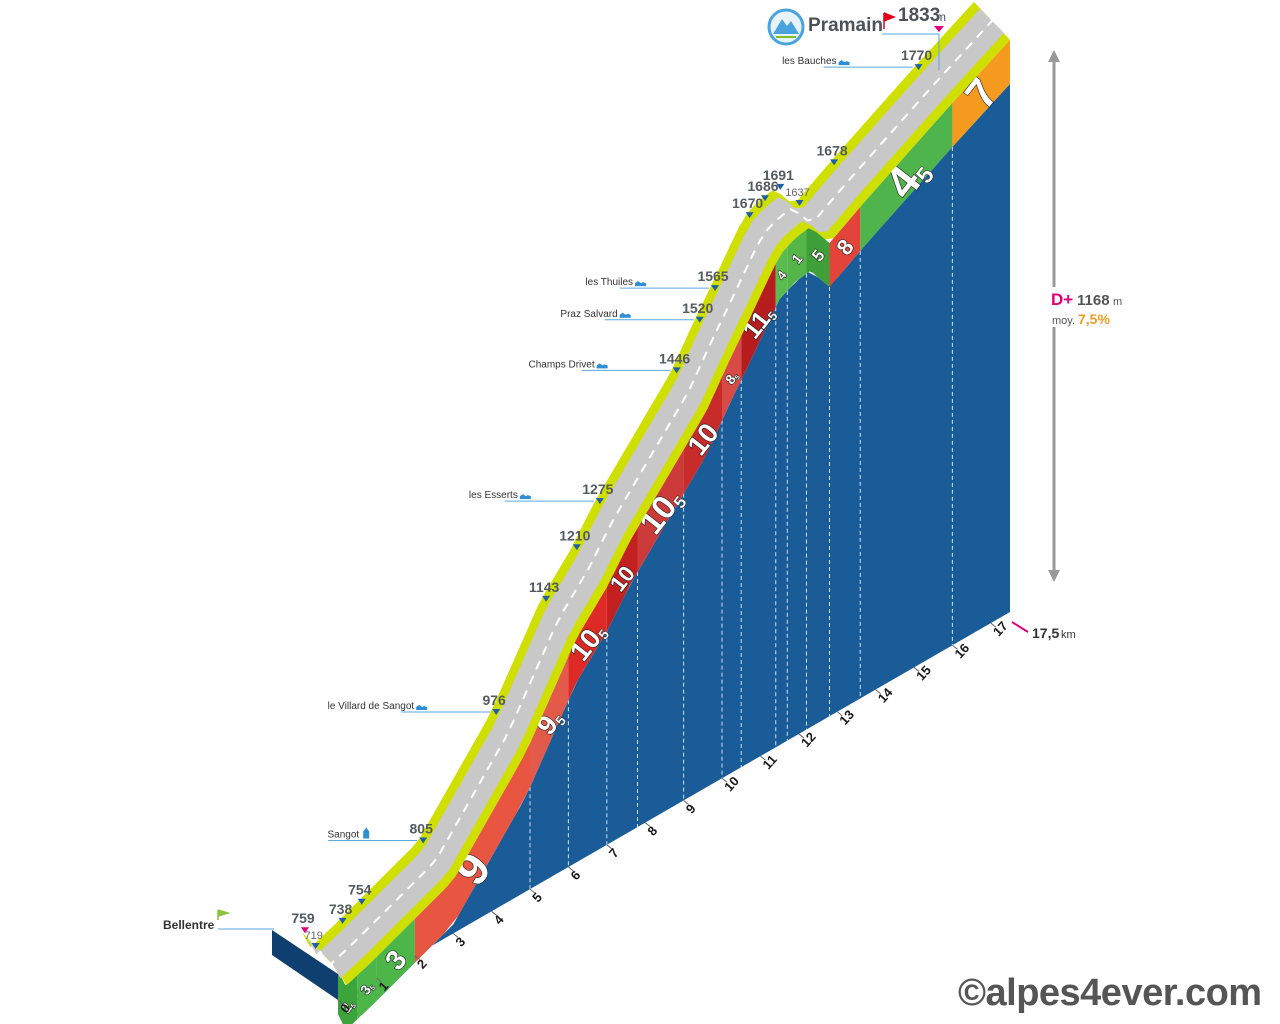  Describe the element at coordinates (575, 875) in the screenshot. I see `km-tick-label: 6` at that location.